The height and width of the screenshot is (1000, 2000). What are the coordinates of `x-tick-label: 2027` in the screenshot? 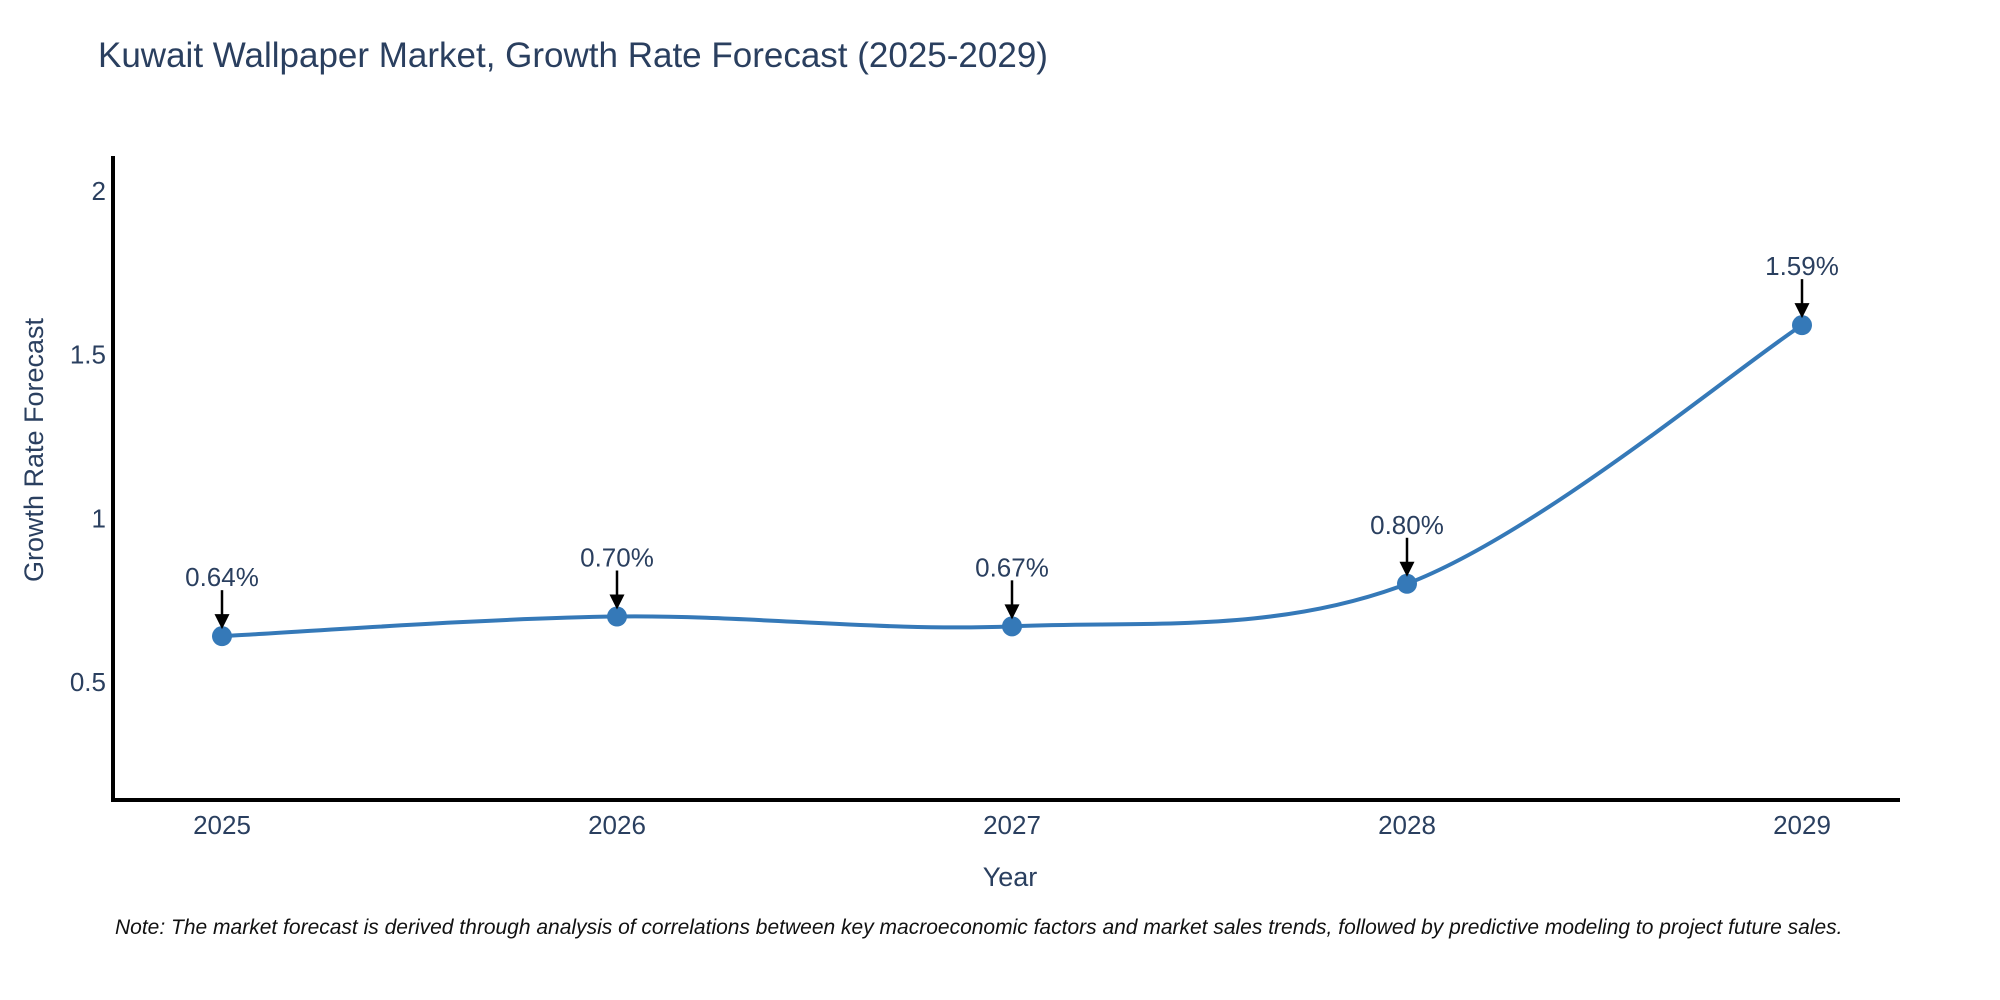 It's located at (1012, 825).